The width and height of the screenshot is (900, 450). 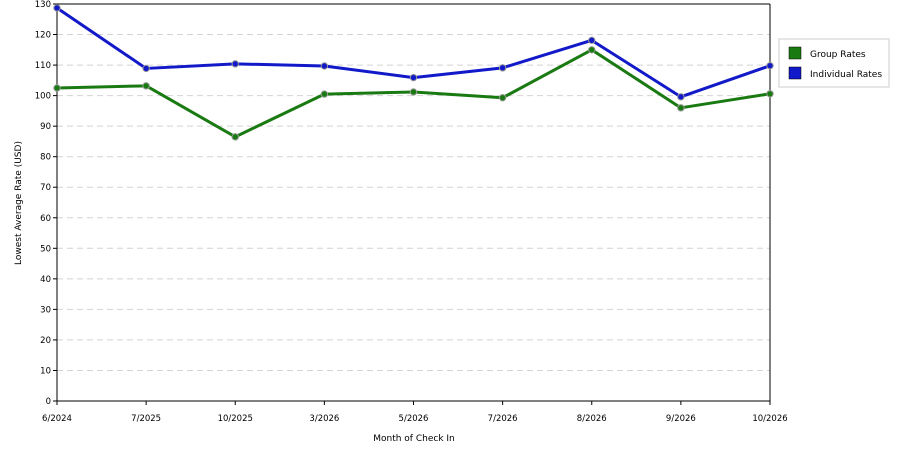 I want to click on legend: Group Rates Individual Rates, so click(x=834, y=63).